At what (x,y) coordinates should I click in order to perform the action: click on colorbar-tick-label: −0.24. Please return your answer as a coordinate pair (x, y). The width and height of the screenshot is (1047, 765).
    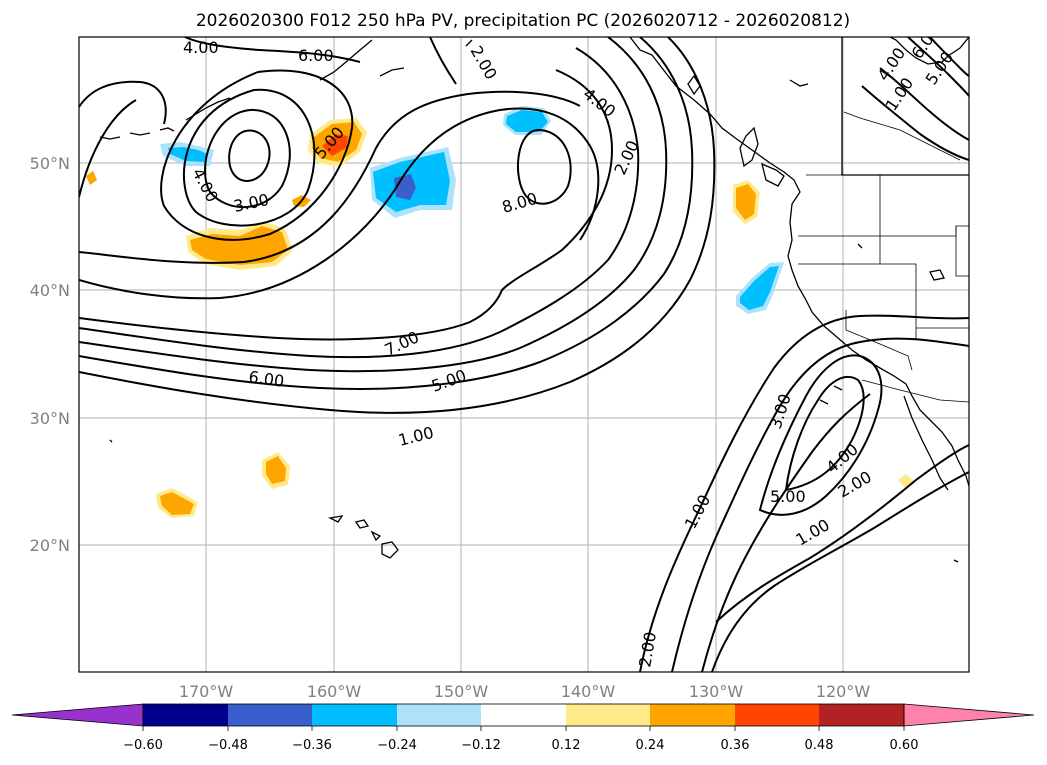
    Looking at the image, I should click on (397, 745).